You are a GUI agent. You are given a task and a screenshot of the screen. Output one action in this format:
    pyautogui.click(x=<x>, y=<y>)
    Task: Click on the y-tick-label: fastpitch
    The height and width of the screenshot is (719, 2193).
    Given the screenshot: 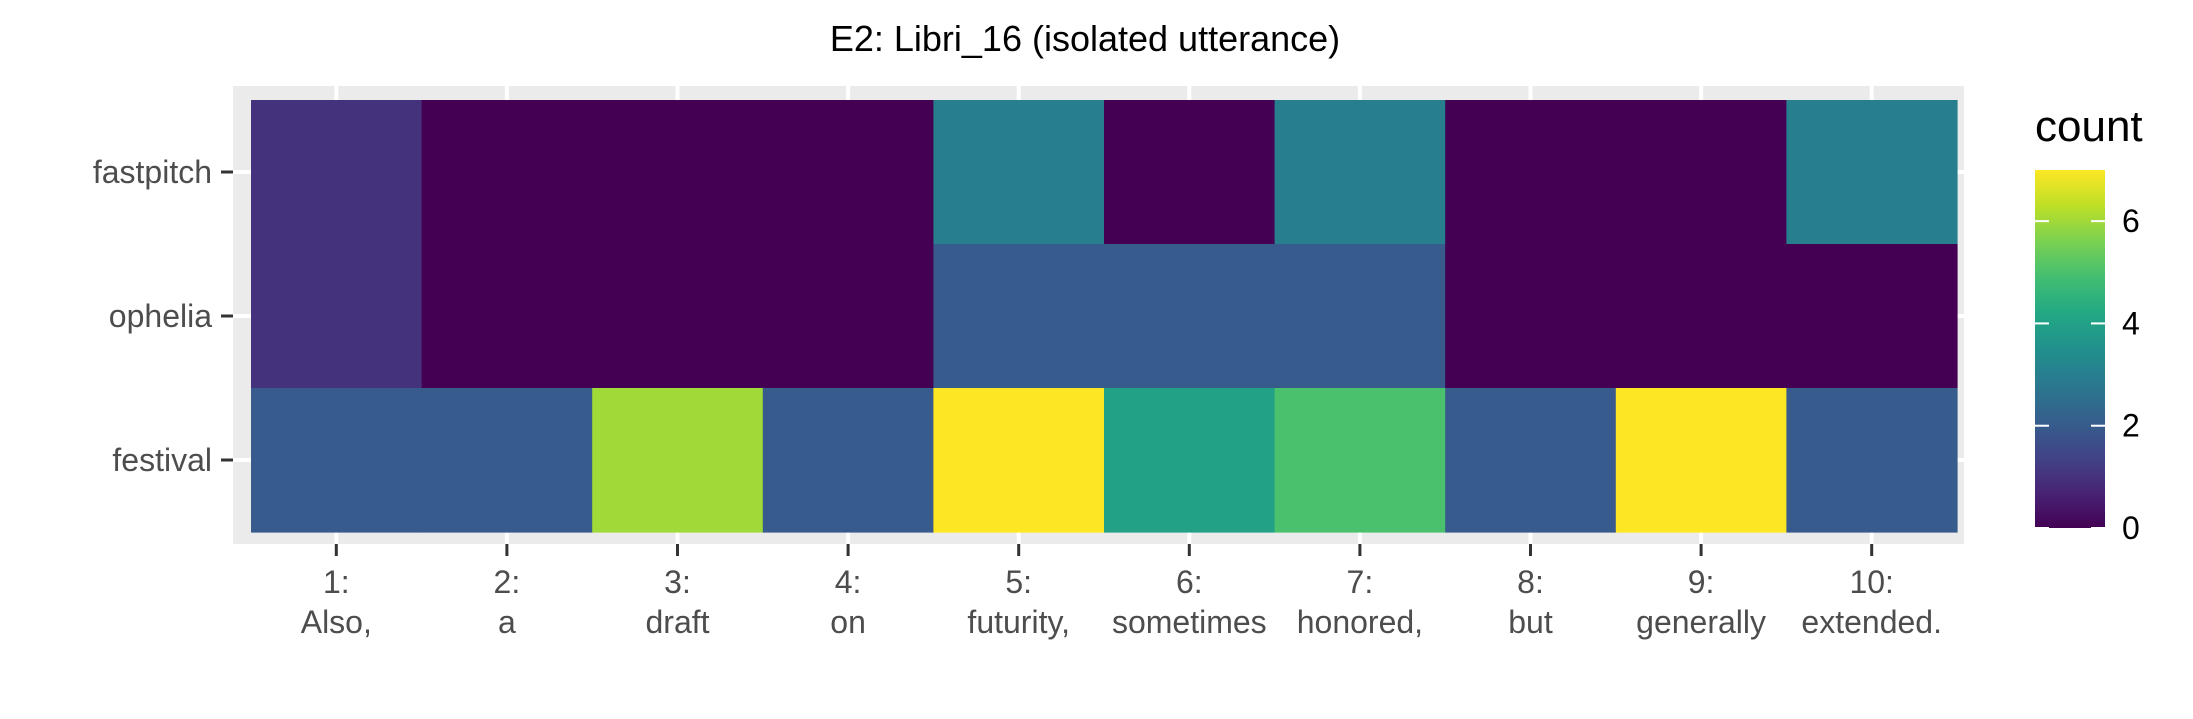 What is the action you would take?
    pyautogui.click(x=152, y=172)
    